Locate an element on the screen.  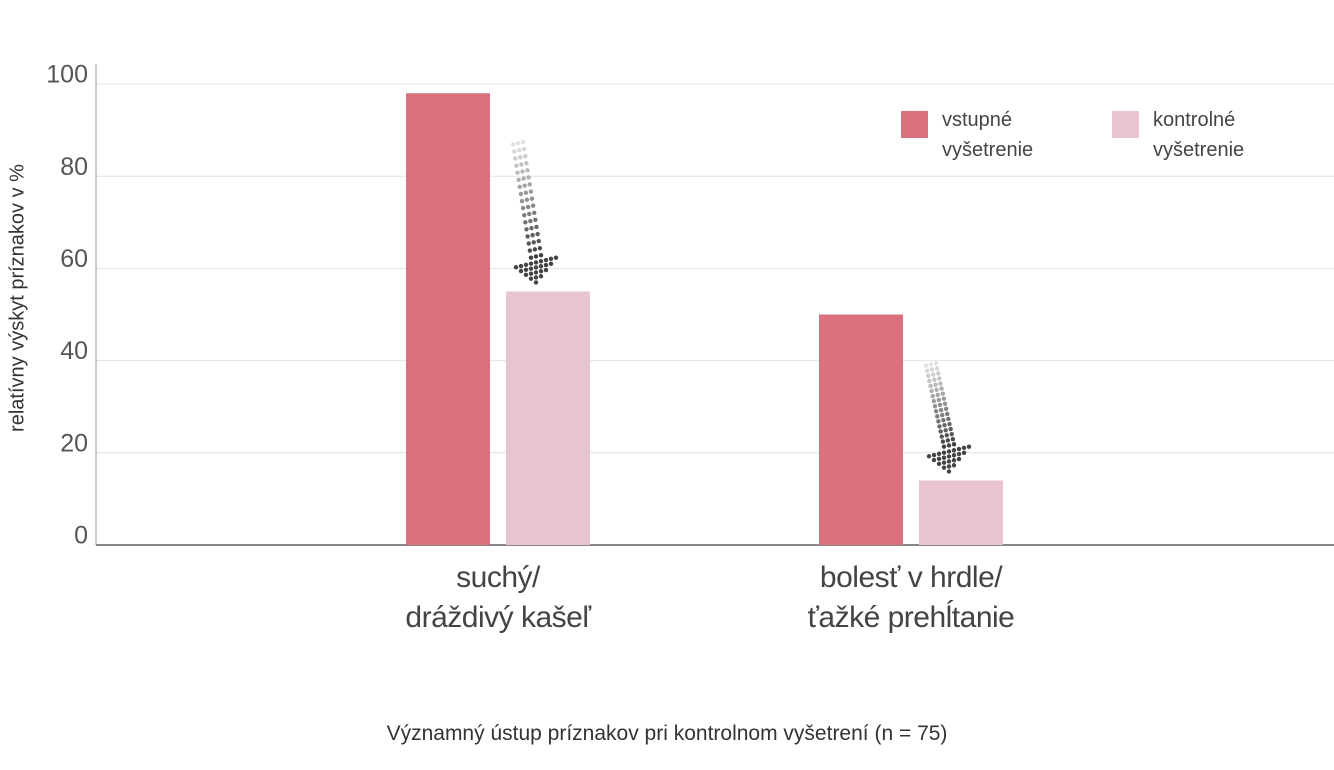
x-tick-label: suchý/ dráždivý kašeľ is located at coordinates (498, 597).